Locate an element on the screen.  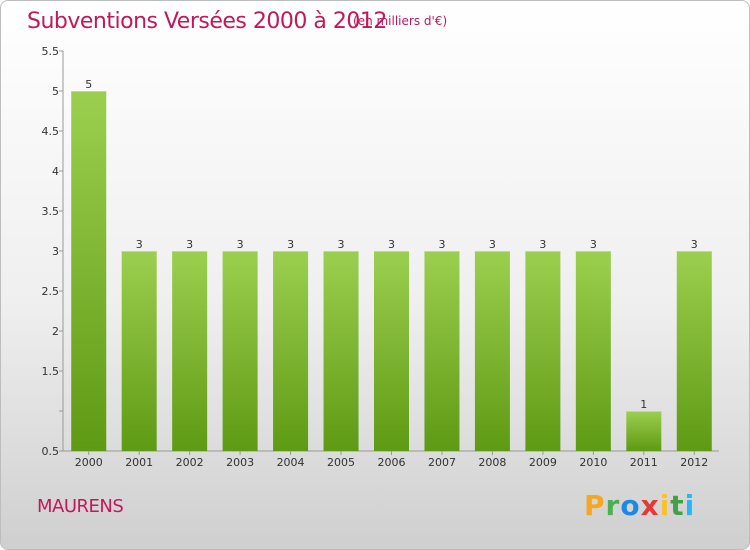
y-tick-label: 5 is located at coordinates (55, 91).